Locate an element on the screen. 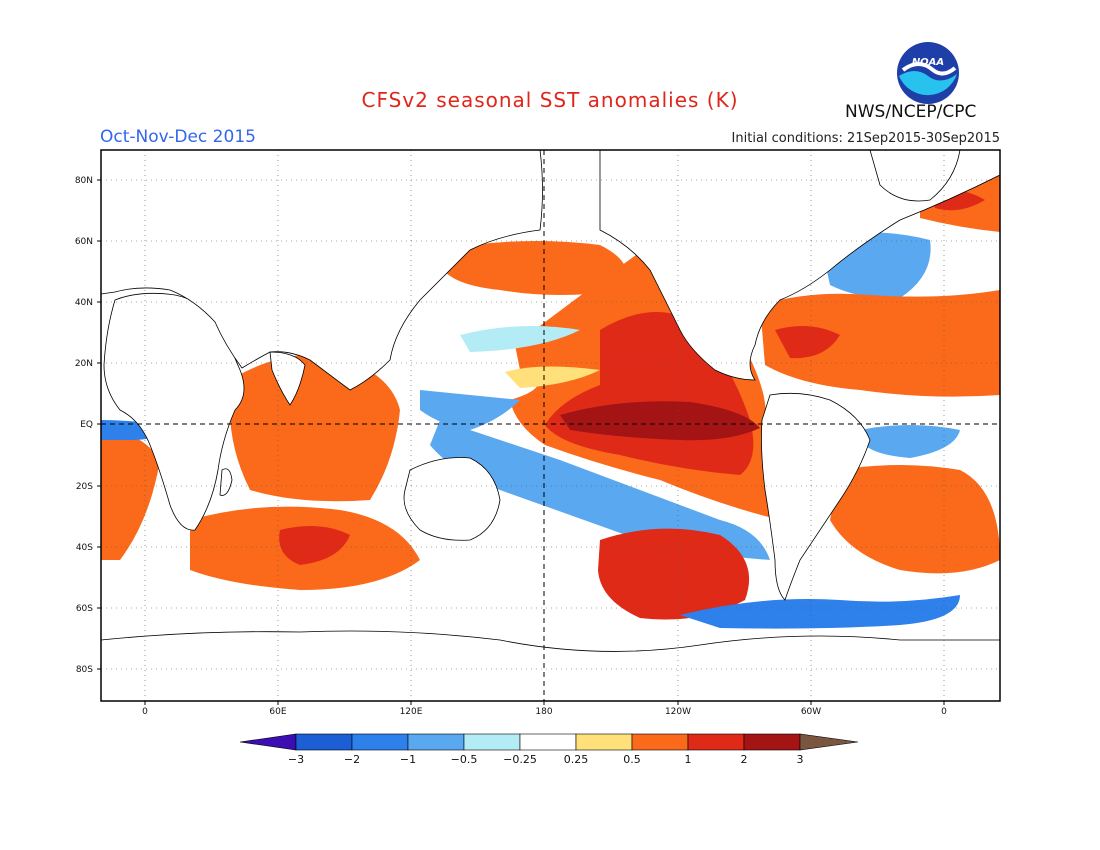  lon-tick-label: 120W is located at coordinates (678, 712).